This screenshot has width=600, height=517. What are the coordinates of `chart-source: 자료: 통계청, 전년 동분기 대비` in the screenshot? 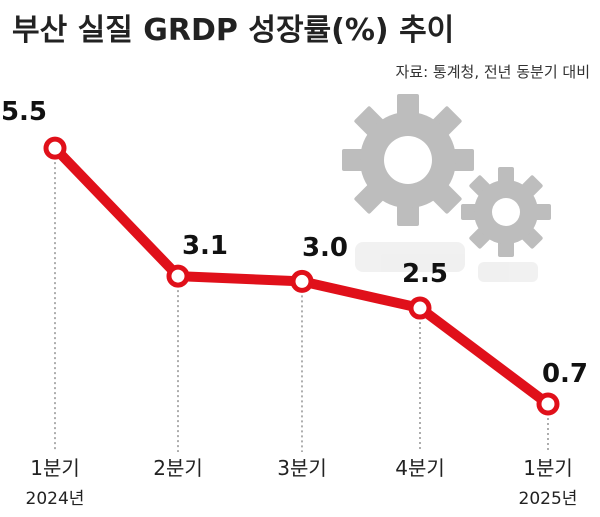 It's located at (493, 72).